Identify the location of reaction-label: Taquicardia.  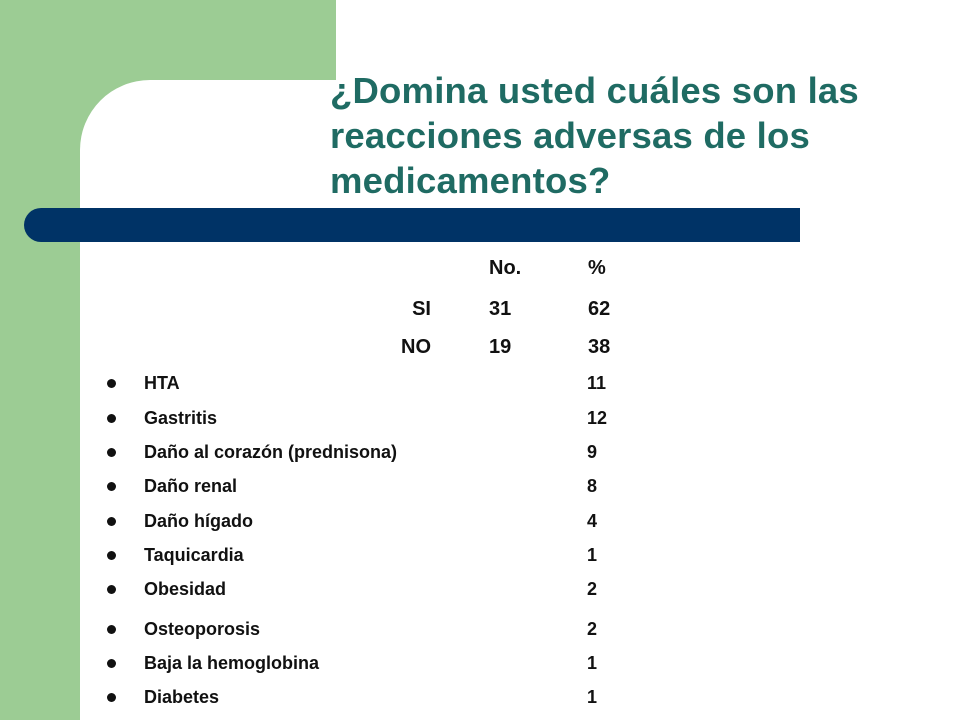
(194, 555).